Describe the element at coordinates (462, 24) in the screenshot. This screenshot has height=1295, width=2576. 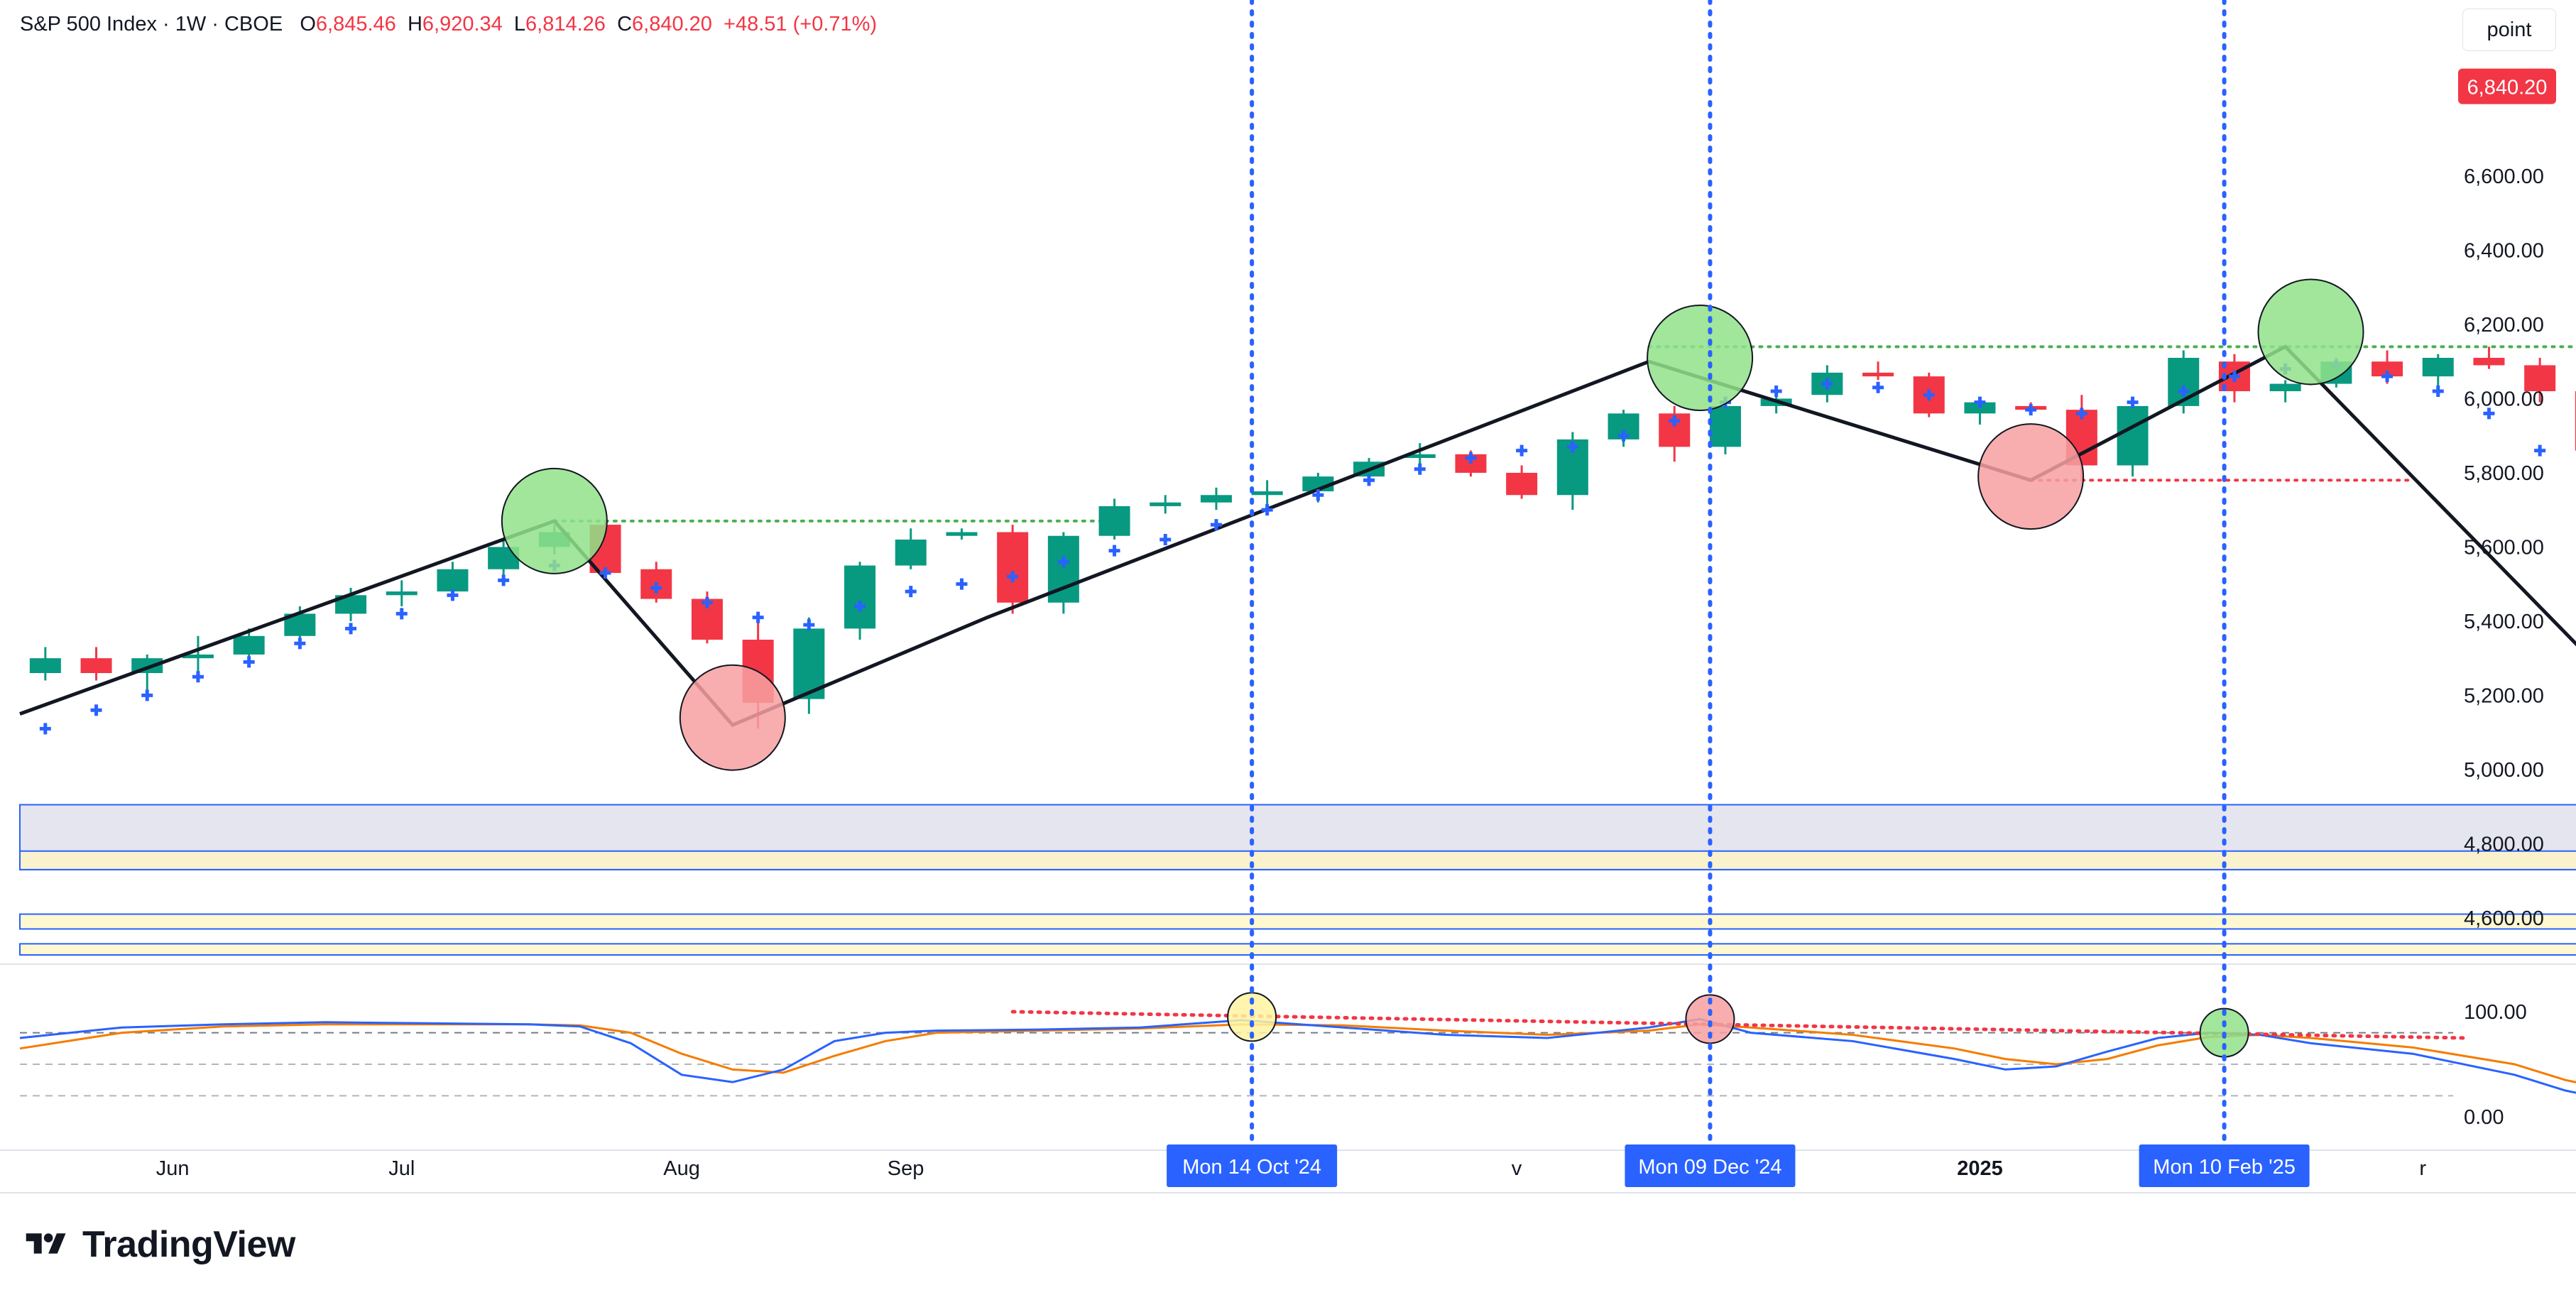
I see `high-value: 6,920.34` at that location.